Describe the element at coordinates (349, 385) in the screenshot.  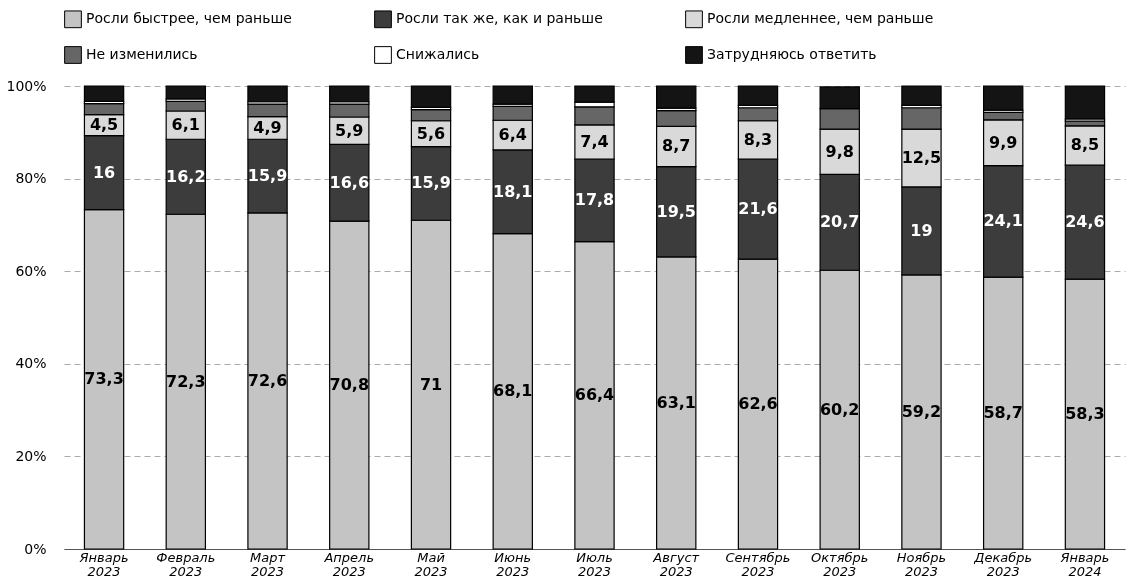
I see `data-label: 70,8` at that location.